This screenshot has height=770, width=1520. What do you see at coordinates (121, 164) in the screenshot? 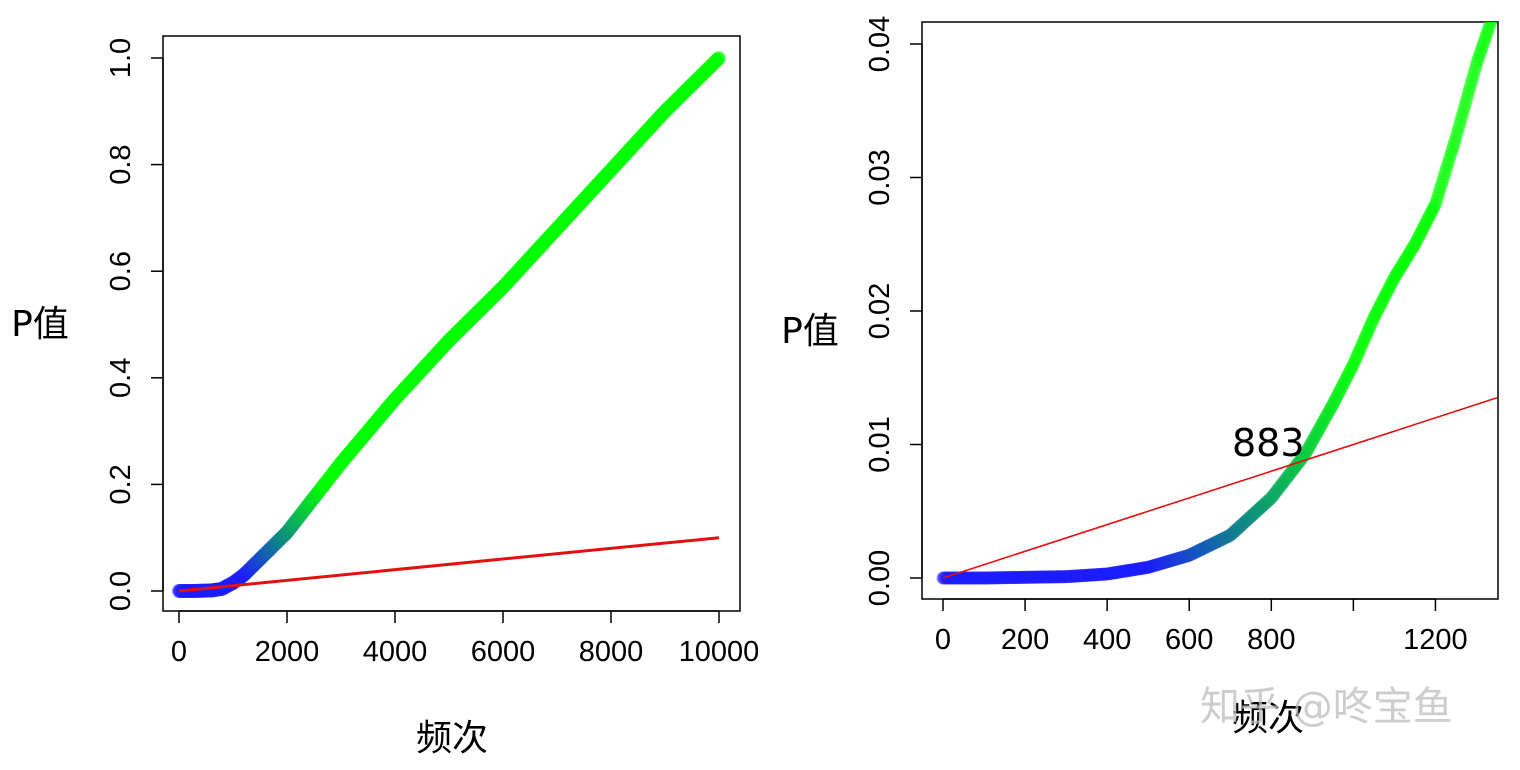
I see `y-tick-label: 0.8` at bounding box center [121, 164].